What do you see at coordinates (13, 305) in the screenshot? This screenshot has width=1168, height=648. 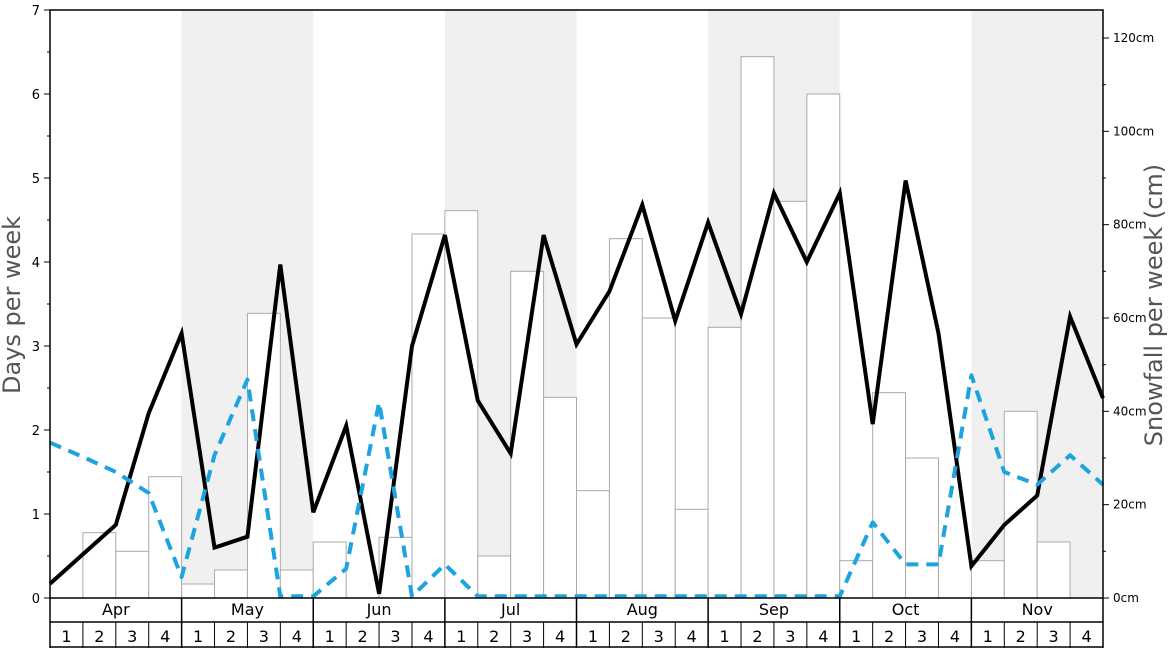 I see `left-axis-title: Days per week` at bounding box center [13, 305].